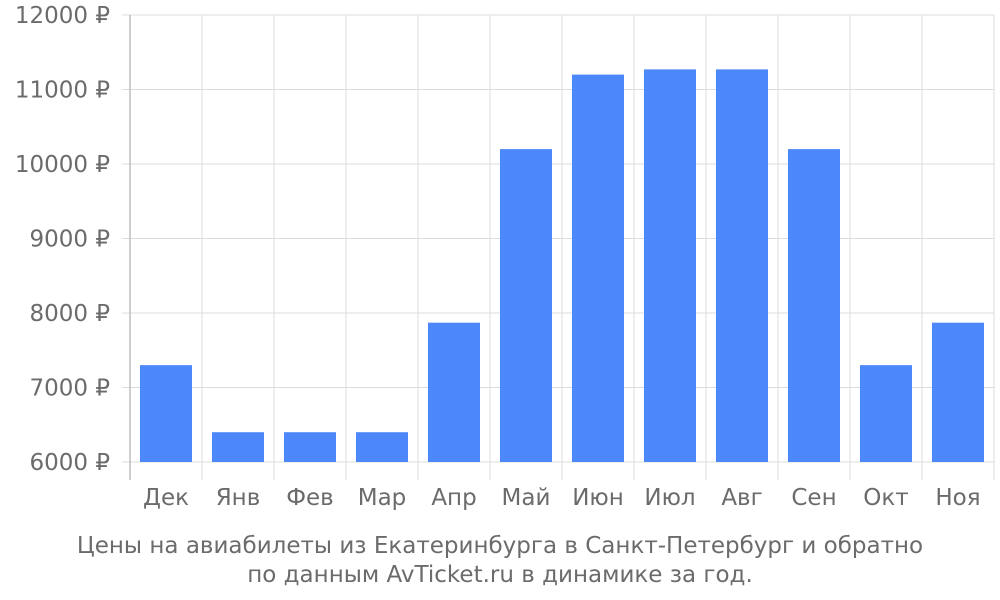  Describe the element at coordinates (70, 240) in the screenshot. I see `y-tick-label: 9000 ₽` at that location.